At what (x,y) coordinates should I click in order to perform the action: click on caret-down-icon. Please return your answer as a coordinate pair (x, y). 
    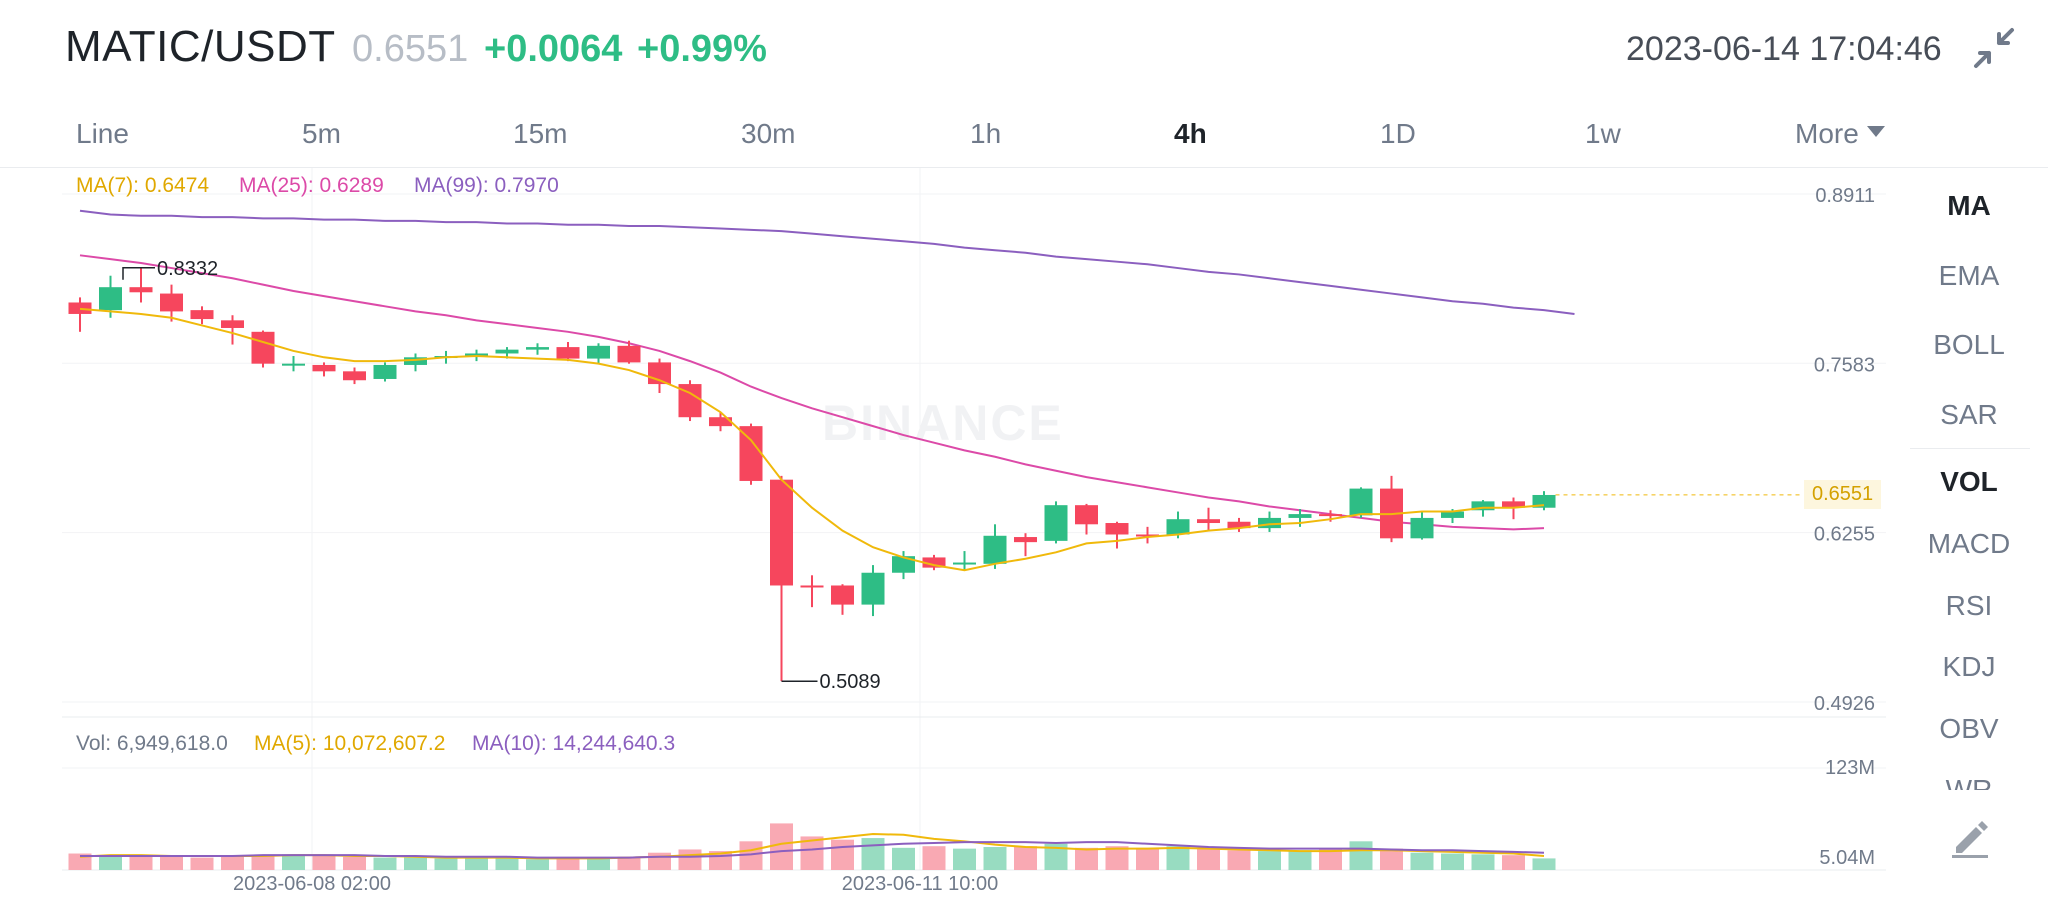
    Looking at the image, I should click on (1875, 132).